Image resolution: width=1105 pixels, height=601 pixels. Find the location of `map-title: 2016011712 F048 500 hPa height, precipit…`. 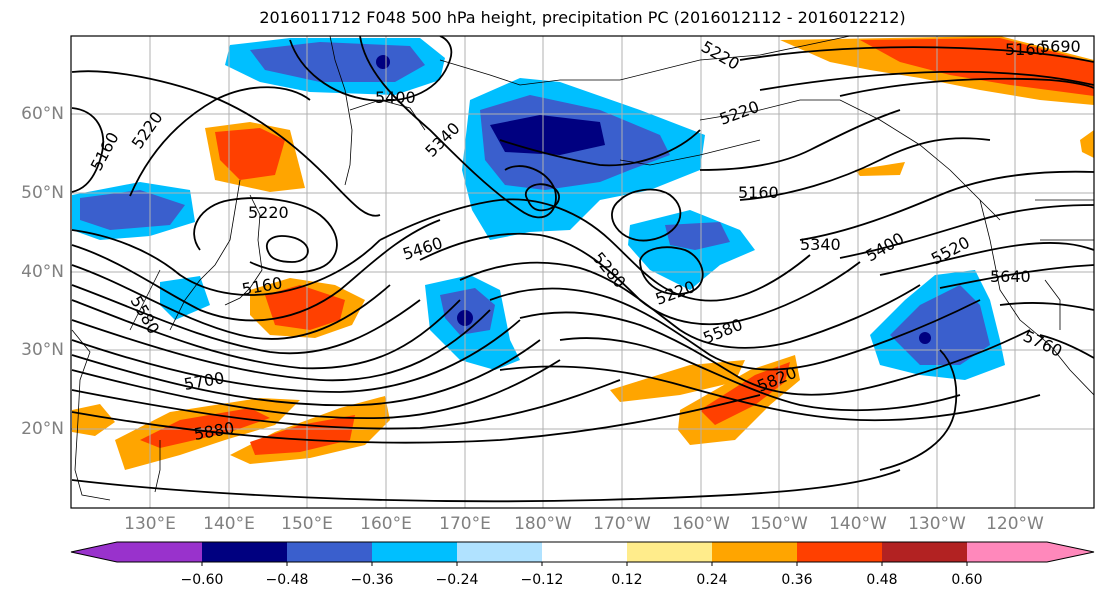

map-title: 2016011712 F048 500 hPa height, precipit… is located at coordinates (582, 17).